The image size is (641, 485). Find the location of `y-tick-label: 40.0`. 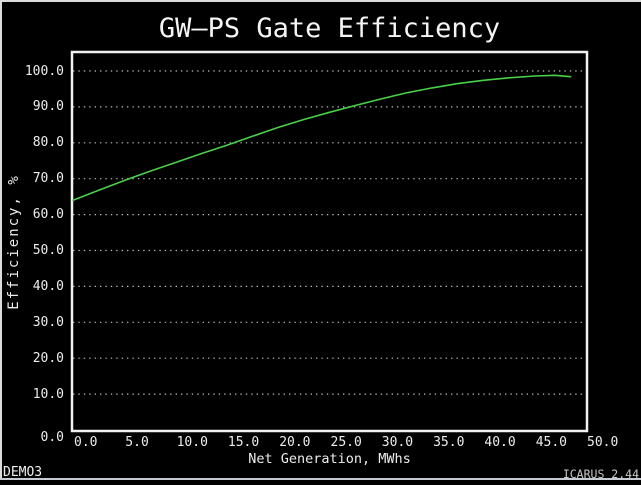

y-tick-label: 40.0 is located at coordinates (48, 286).